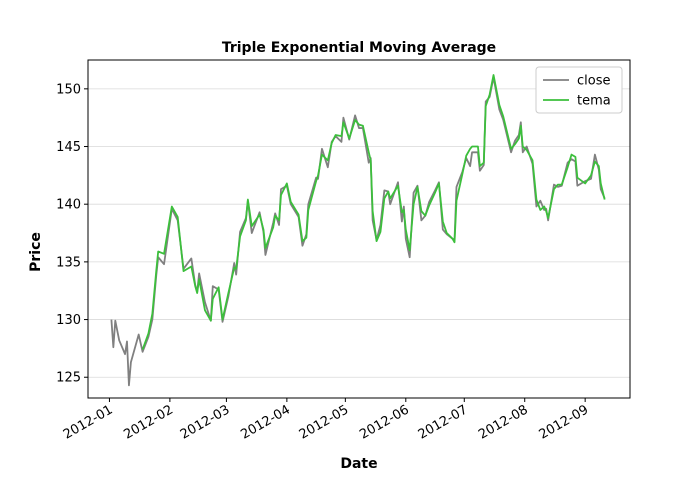 Image resolution: width=700 pixels, height=504 pixels. I want to click on legend-label: tema, so click(594, 101).